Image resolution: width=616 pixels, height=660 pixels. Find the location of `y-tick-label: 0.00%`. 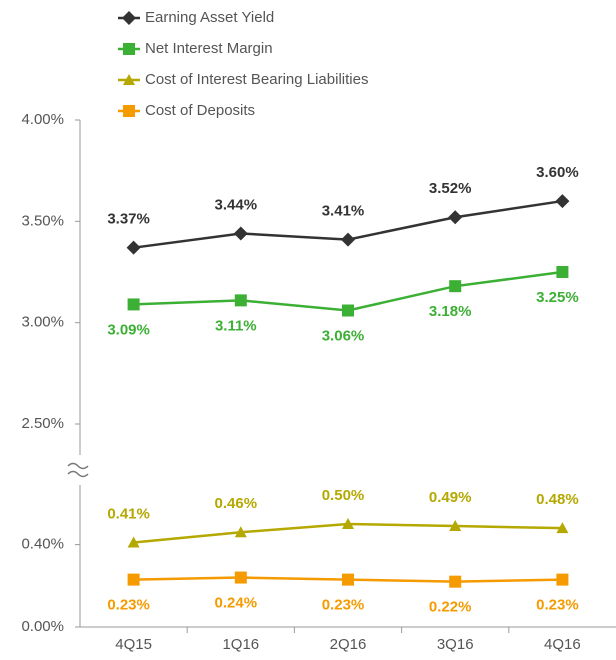

y-tick-label: 0.00% is located at coordinates (42, 626).